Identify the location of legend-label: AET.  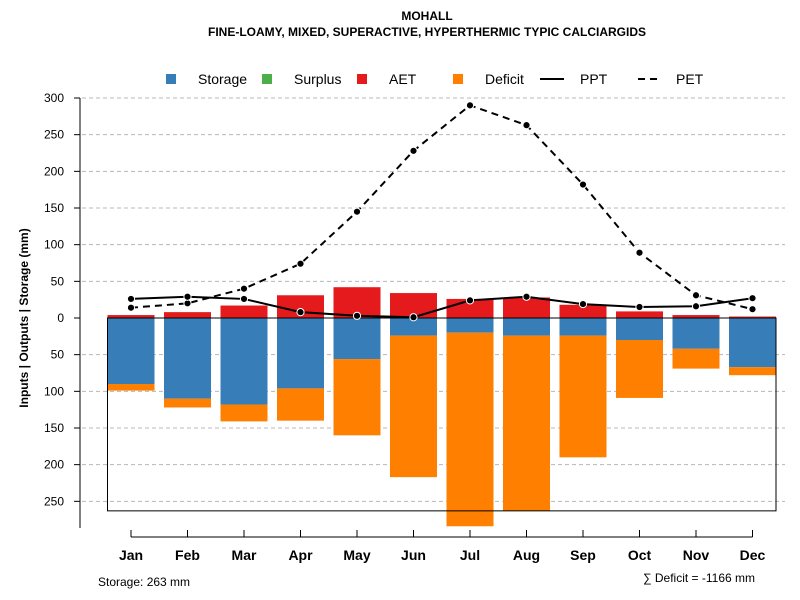
(403, 79).